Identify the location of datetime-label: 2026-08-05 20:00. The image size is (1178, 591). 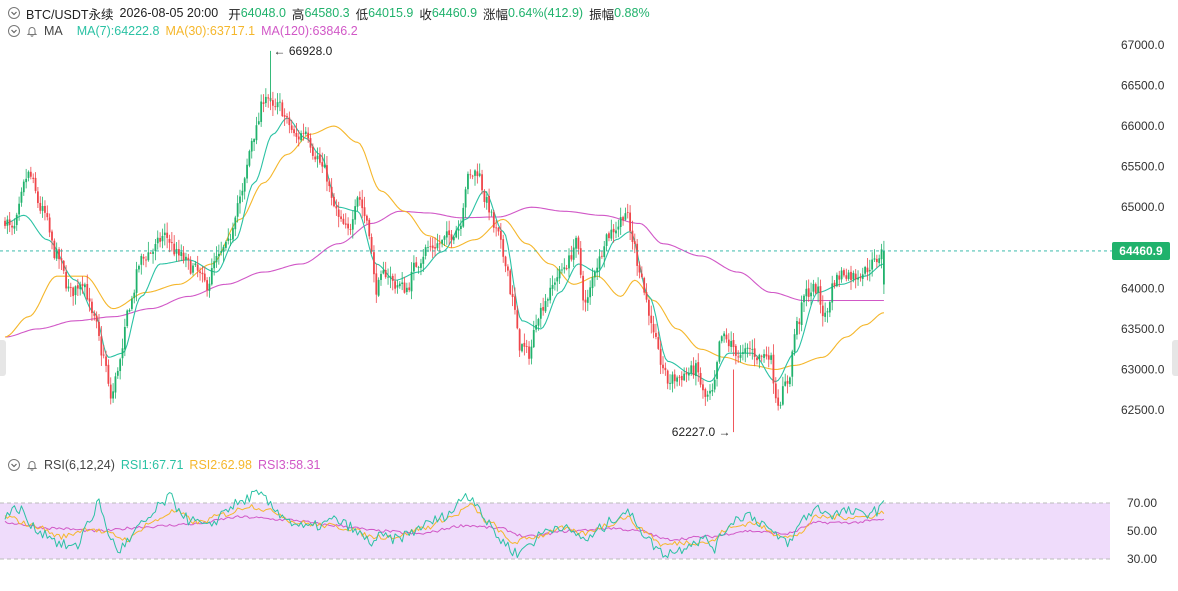
(169, 13).